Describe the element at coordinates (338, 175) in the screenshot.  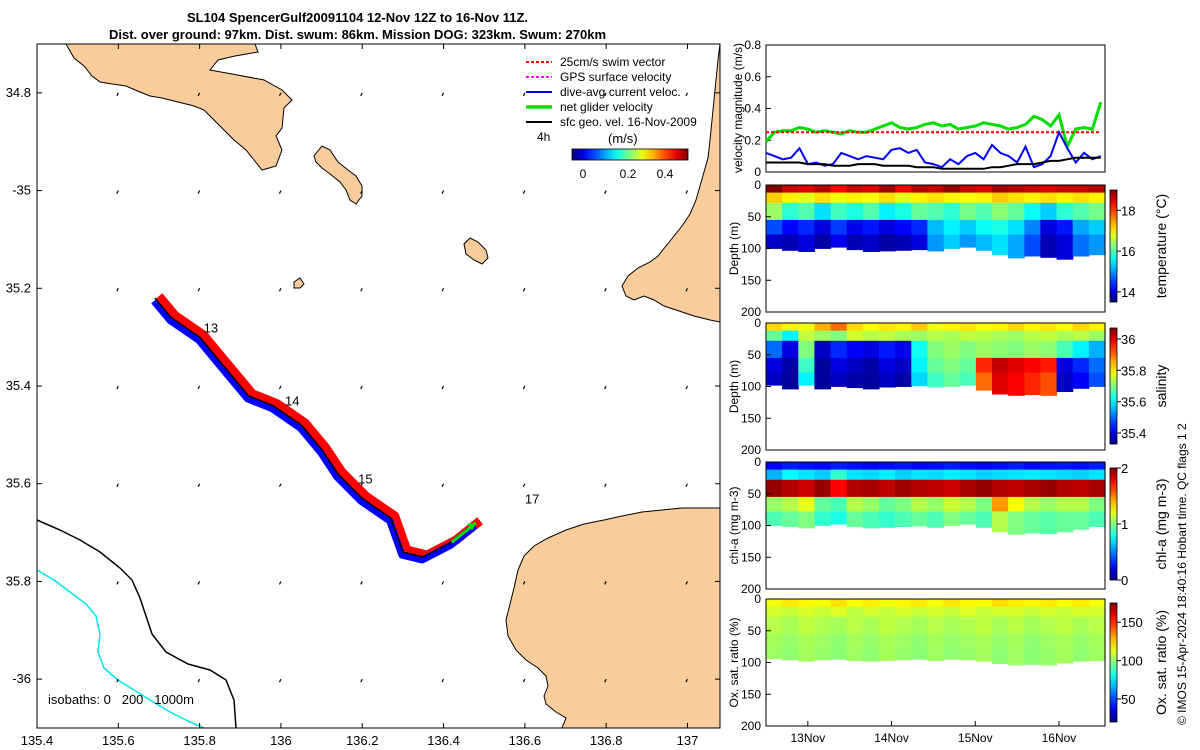
I see `land-island-small` at that location.